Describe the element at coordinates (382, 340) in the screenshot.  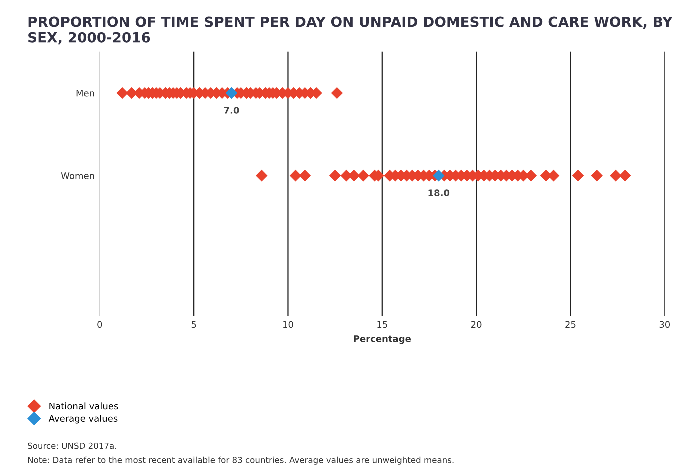
I see `x-axis-title: Percentage` at that location.